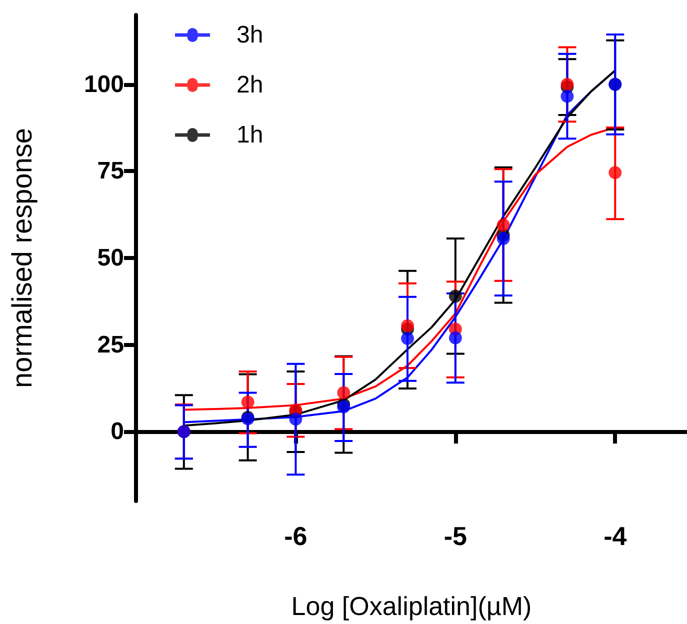 Image resolution: width=687 pixels, height=624 pixels. What do you see at coordinates (250, 85) in the screenshot?
I see `legend-label: 2h` at bounding box center [250, 85].